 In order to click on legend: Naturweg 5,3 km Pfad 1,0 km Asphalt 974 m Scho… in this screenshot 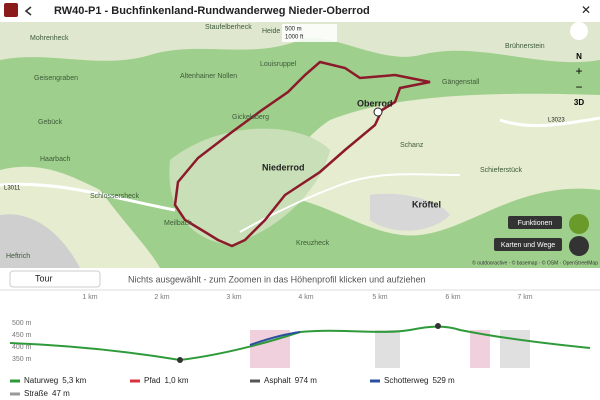, I will do `click(232, 387)`.